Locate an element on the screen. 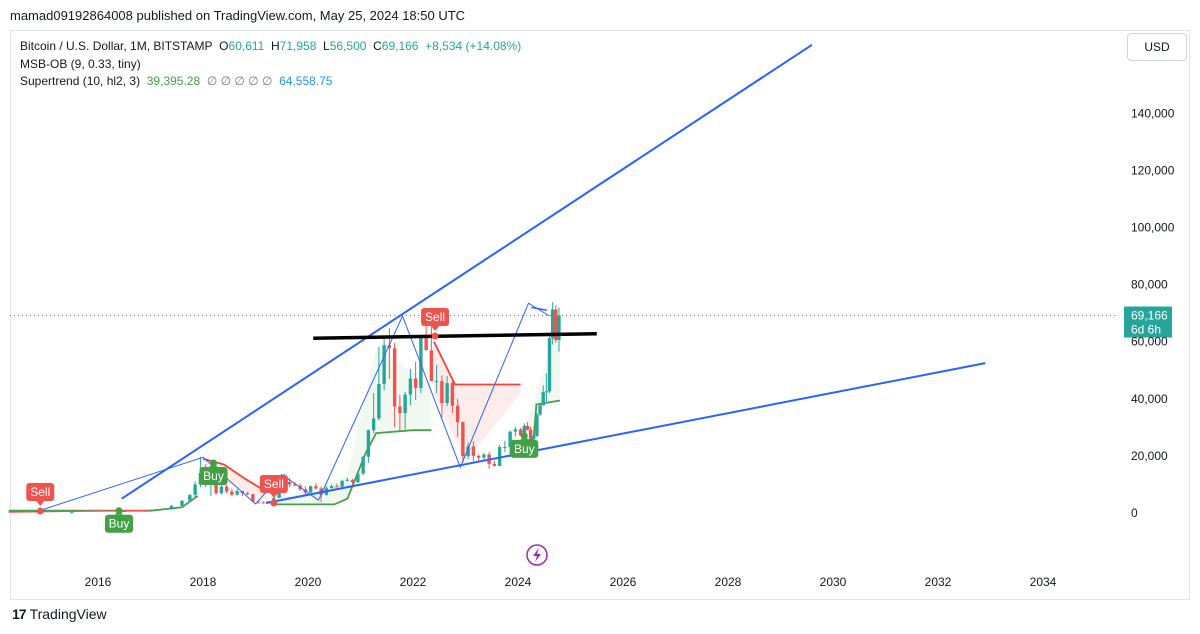 The image size is (1200, 634). lightning-icon-ring is located at coordinates (537, 555).